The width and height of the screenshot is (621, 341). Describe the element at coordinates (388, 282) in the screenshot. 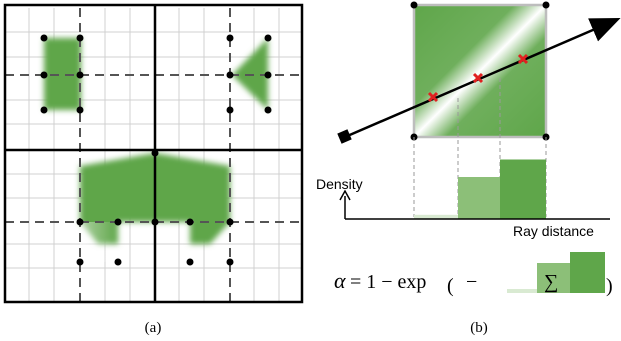

I see `formula-prefix: = 1 − exp` at that location.